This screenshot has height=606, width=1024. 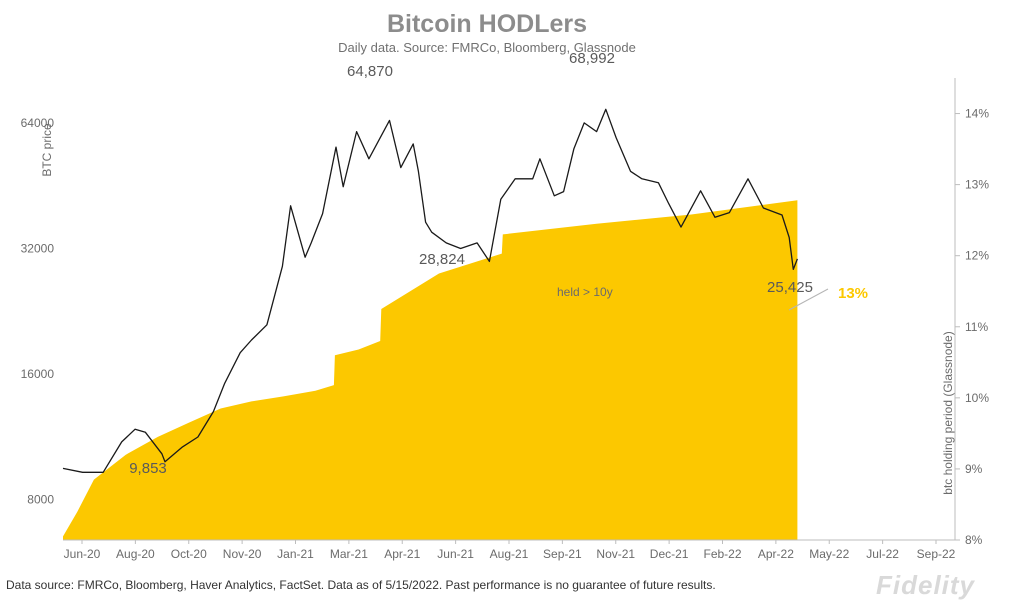 What do you see at coordinates (82, 554) in the screenshot?
I see `x-tick-label: Jun-20` at bounding box center [82, 554].